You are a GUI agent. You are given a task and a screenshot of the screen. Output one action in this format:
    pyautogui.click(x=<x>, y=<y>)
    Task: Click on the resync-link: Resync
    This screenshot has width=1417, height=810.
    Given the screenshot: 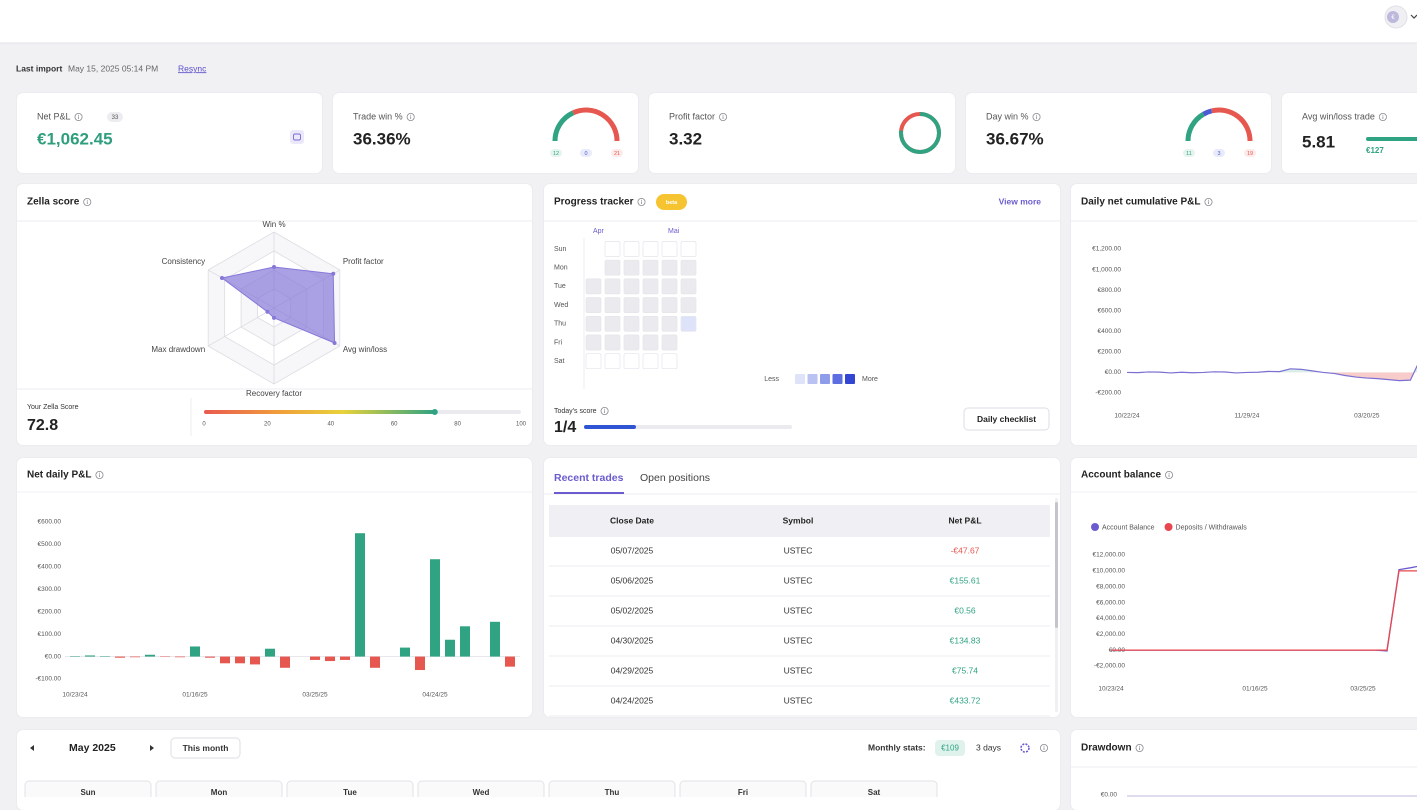 What is the action you would take?
    pyautogui.click(x=192, y=68)
    